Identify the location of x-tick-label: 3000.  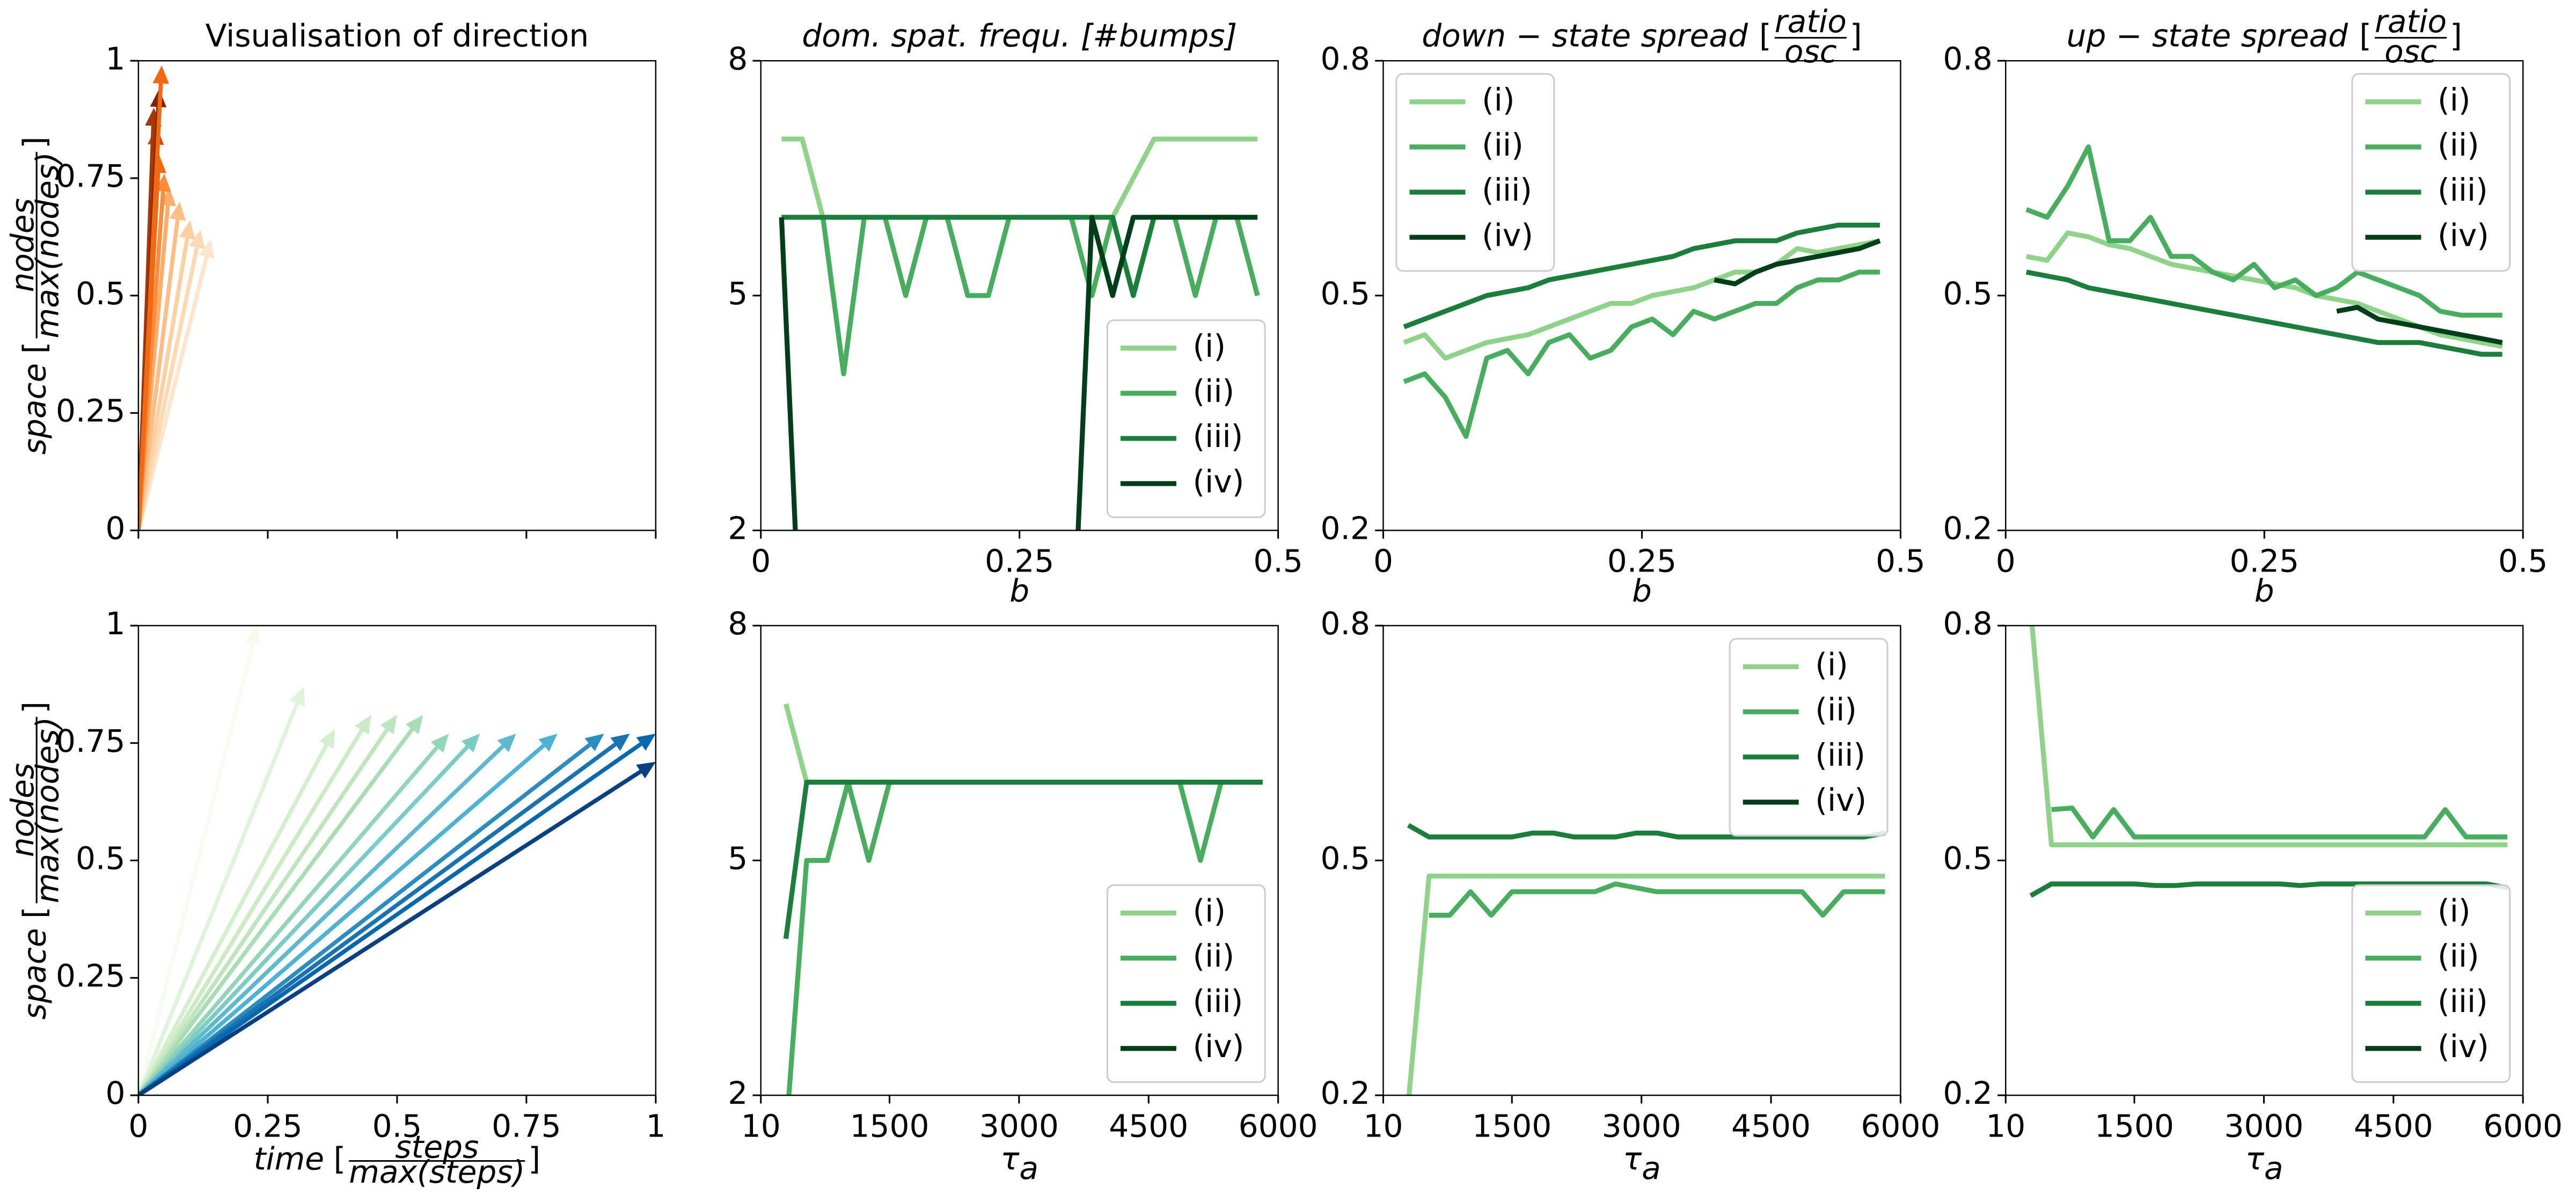
(1019, 1126).